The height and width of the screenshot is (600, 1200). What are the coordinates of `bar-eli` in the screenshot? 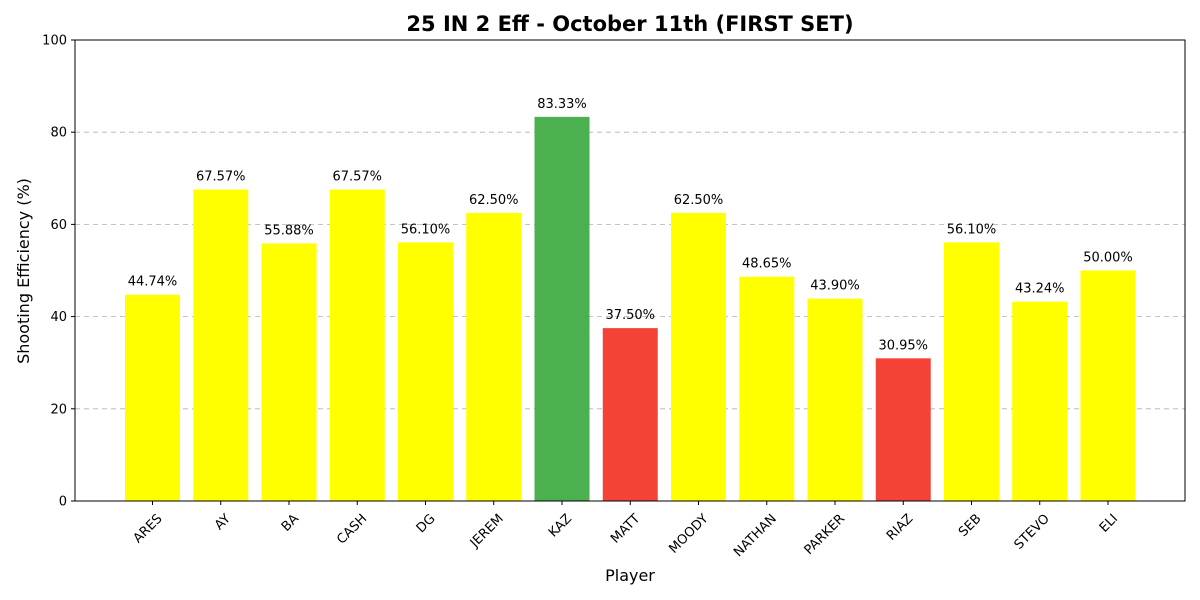 It's located at (1108, 385).